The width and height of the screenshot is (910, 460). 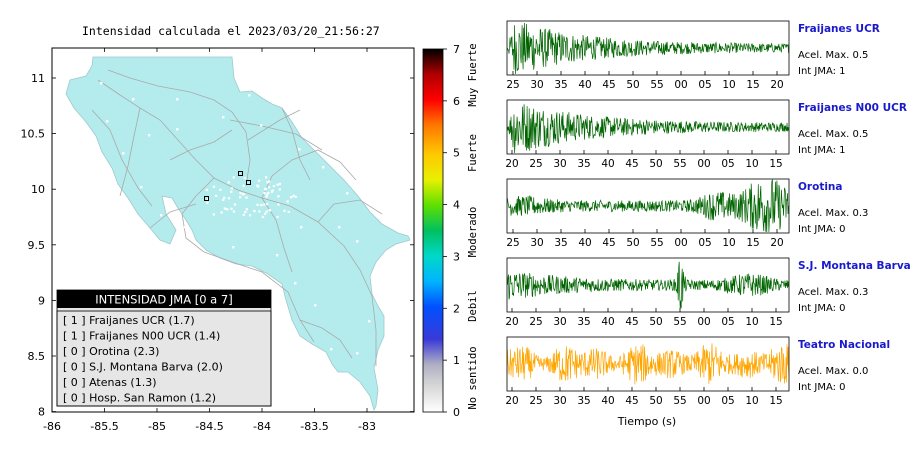 What do you see at coordinates (262, 426) in the screenshot?
I see `map-x-tick-label: -84` at bounding box center [262, 426].